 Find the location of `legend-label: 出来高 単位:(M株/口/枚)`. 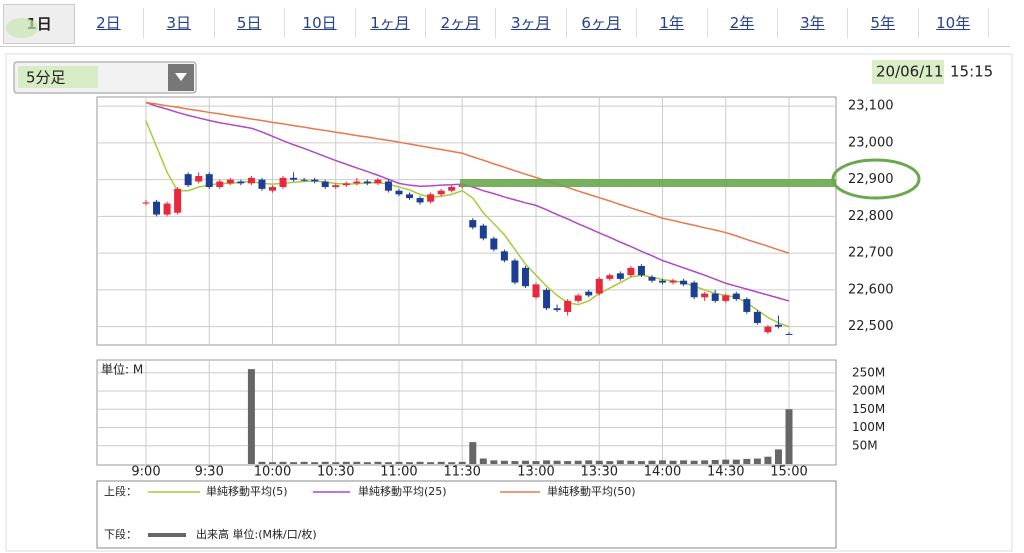

legend-label: 出来高 単位:(M株/口/枚) is located at coordinates (256, 534).